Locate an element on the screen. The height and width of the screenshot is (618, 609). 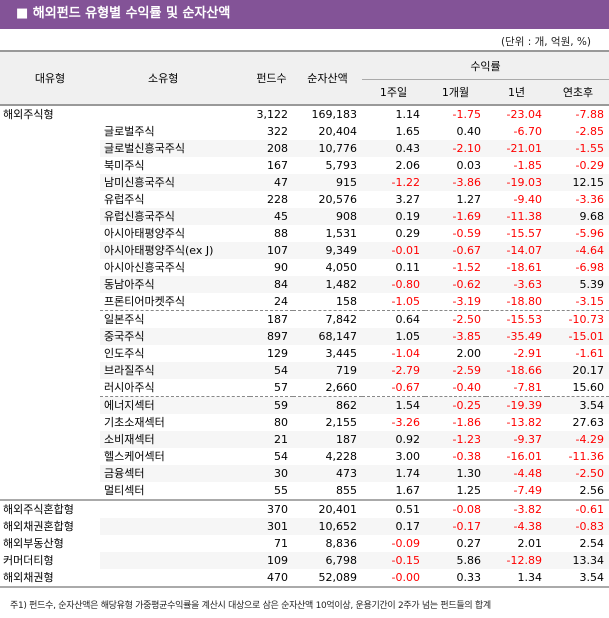
table-row: 유럽주식 228 20,576 3.27 1.27 -9.40 -3.36 is located at coordinates (304, 199).